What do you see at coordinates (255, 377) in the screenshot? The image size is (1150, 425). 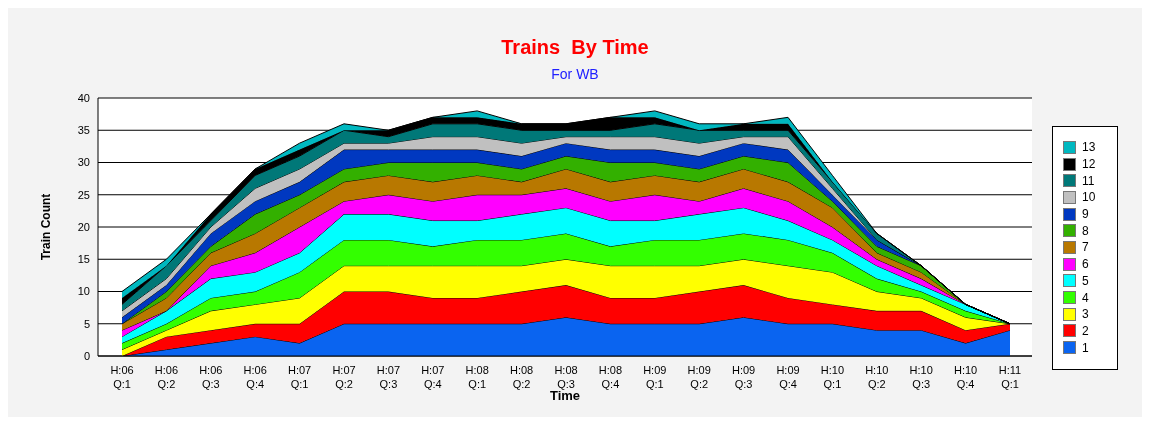 I see `x-tick-label: H:06 Q:4` at bounding box center [255, 377].